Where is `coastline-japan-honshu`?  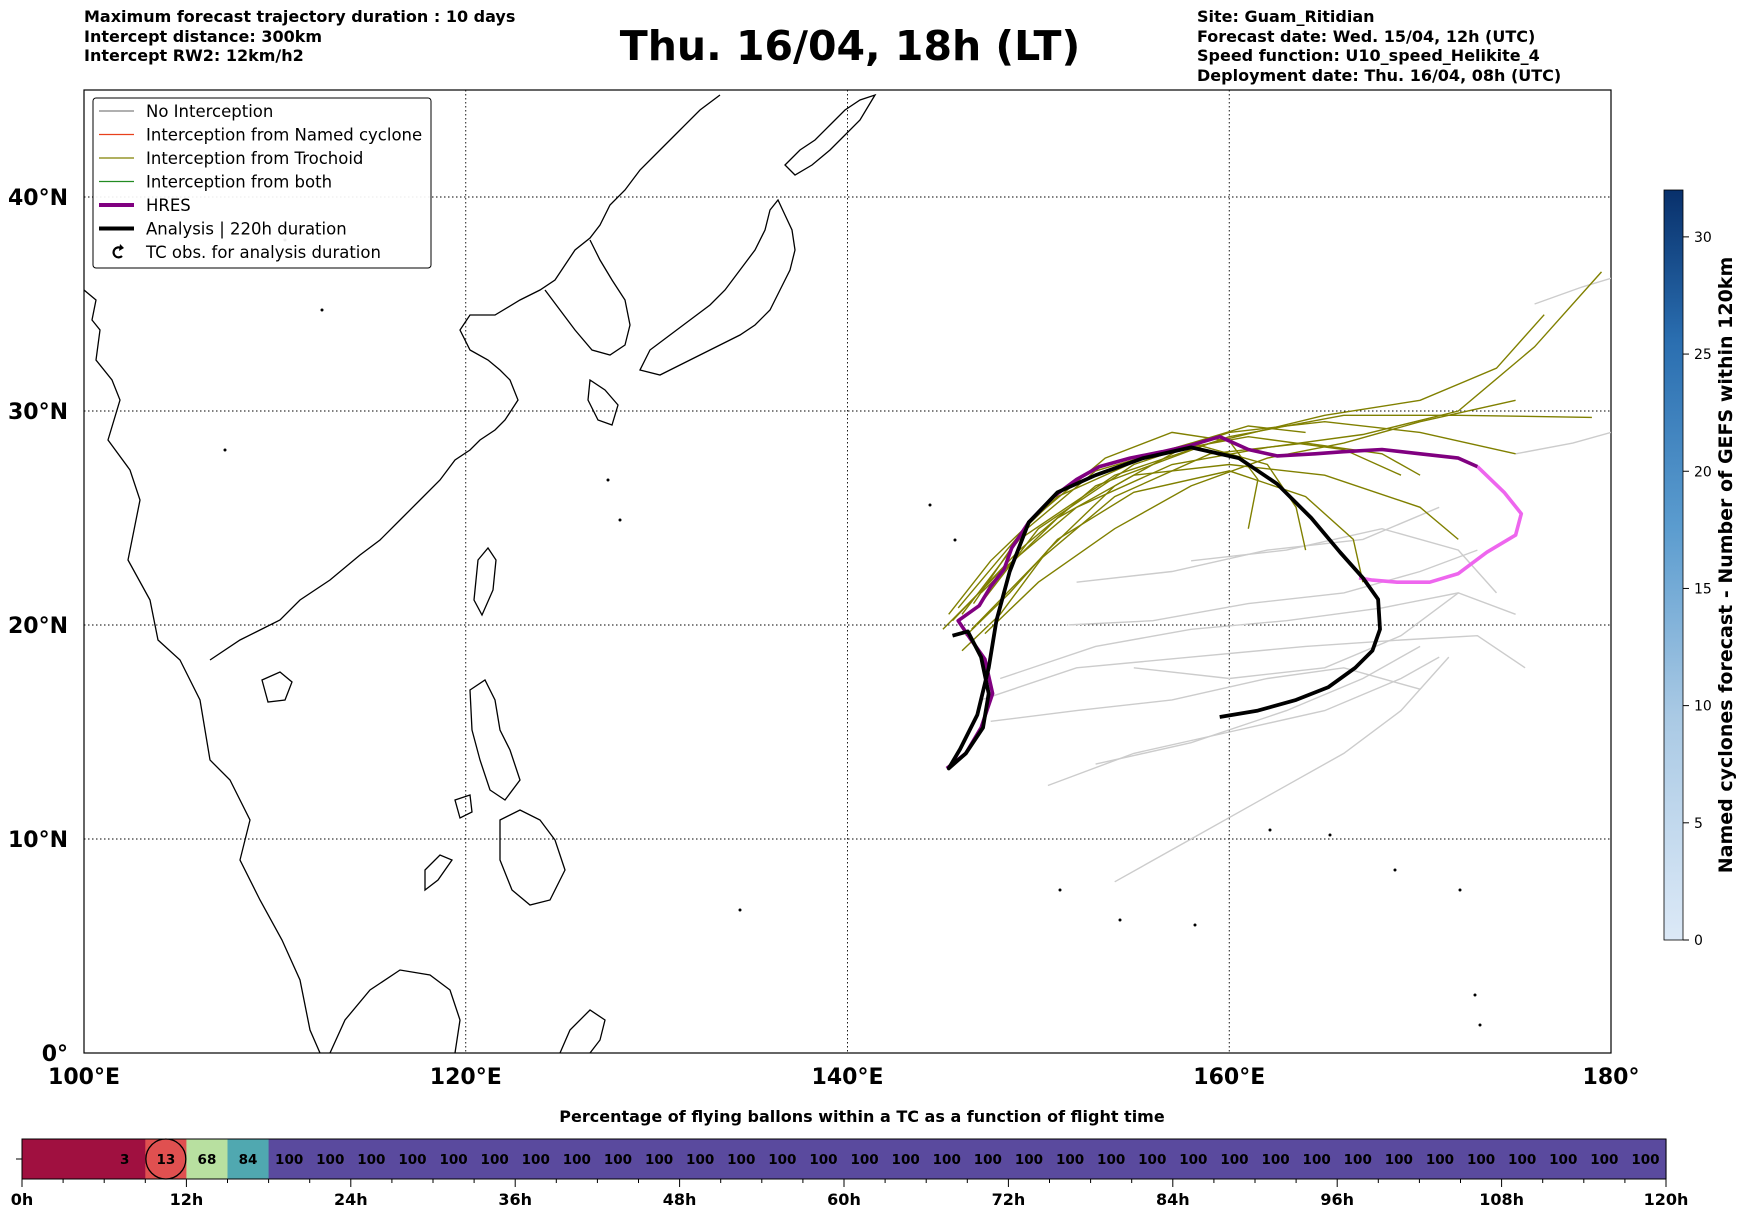
coastline-japan-honshu is located at coordinates (717, 287).